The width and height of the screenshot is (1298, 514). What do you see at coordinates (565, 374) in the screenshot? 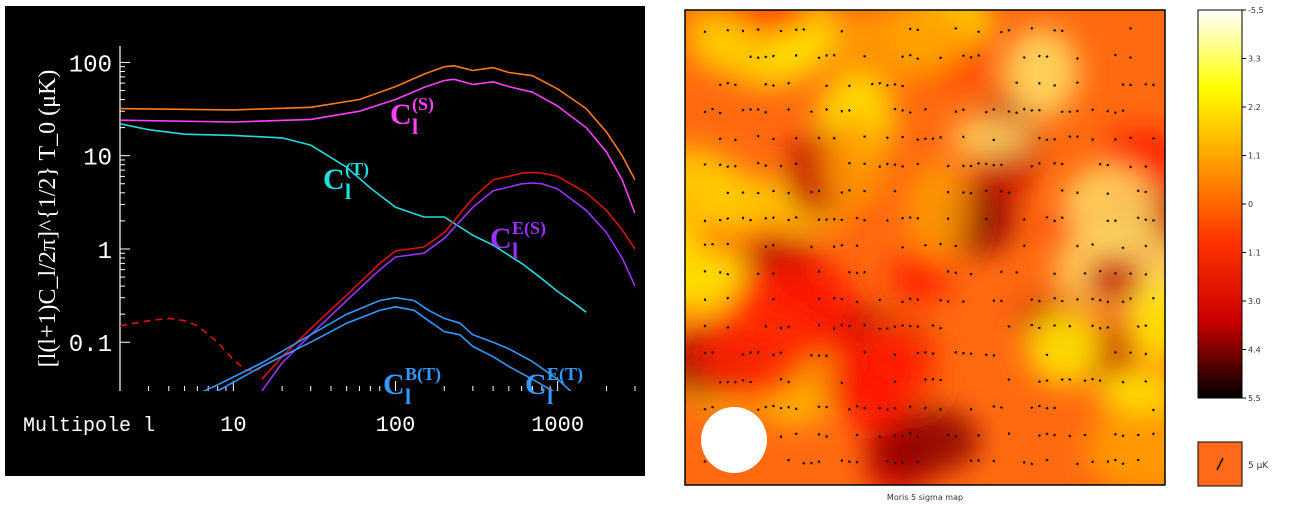
I see `annotation-sup: E(T)` at bounding box center [565, 374].